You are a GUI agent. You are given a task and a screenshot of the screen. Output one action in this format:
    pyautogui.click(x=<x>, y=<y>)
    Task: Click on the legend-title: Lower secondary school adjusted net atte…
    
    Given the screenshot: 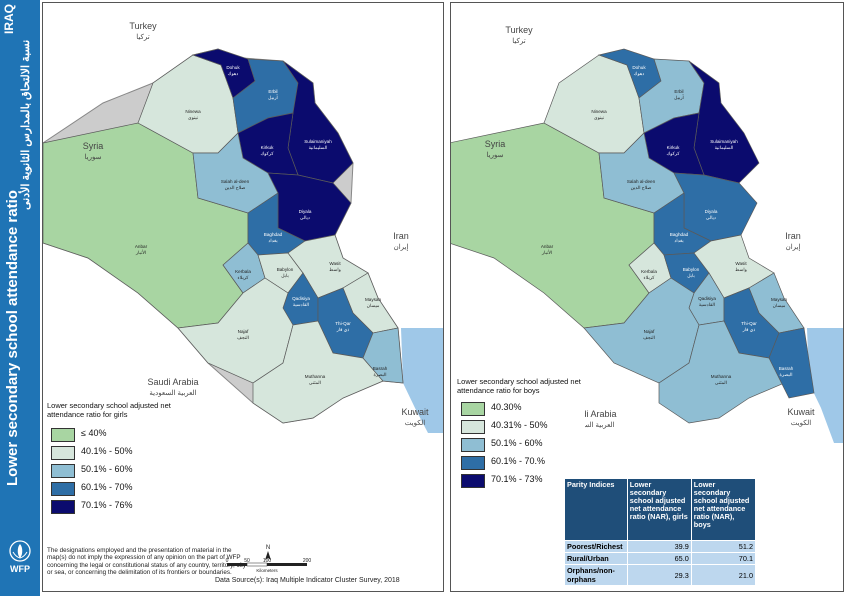 What is the action you would take?
    pyautogui.click(x=519, y=386)
    